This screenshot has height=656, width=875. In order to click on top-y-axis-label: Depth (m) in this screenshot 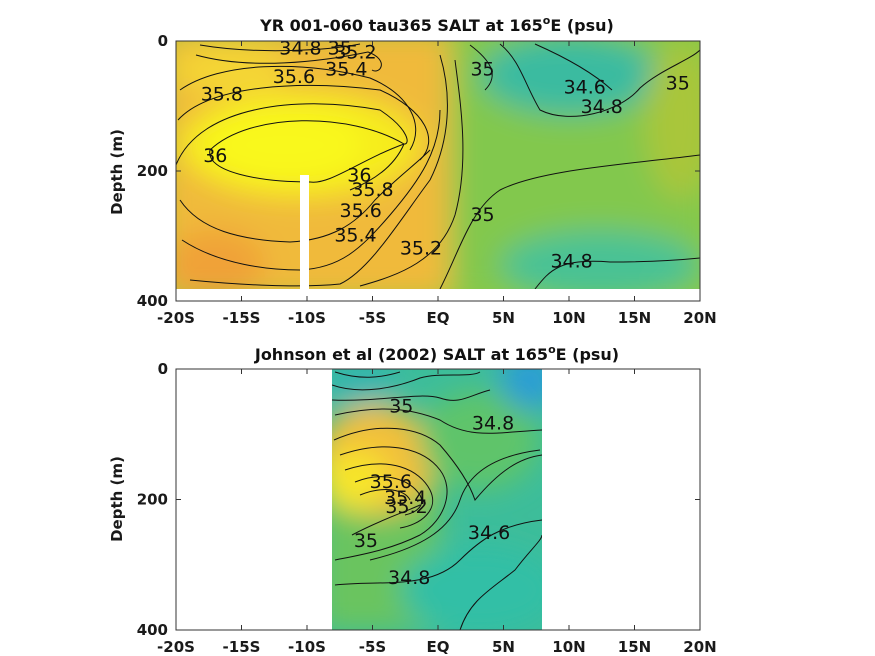, I will do `click(117, 172)`.